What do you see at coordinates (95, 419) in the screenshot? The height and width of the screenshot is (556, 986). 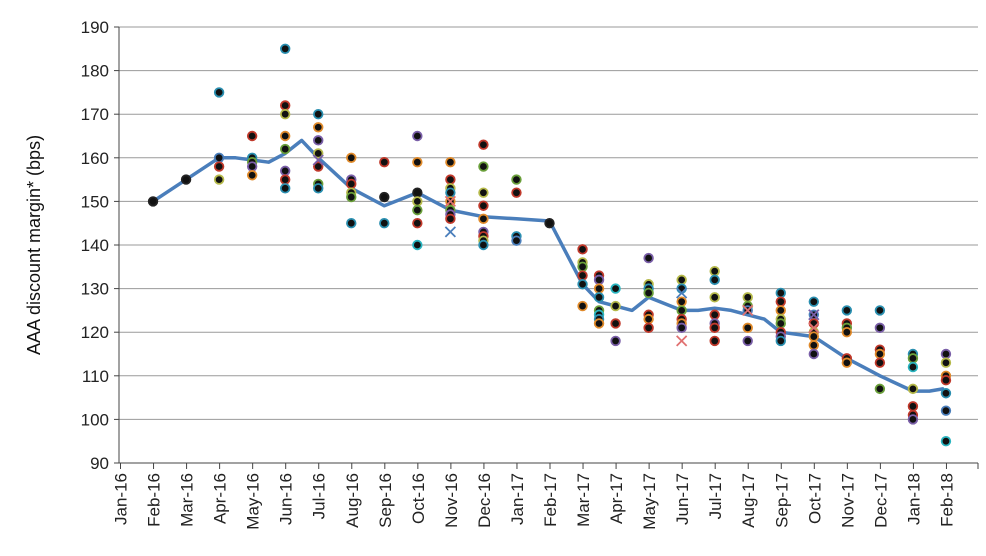 I see `y-tick-label: 100` at bounding box center [95, 419].